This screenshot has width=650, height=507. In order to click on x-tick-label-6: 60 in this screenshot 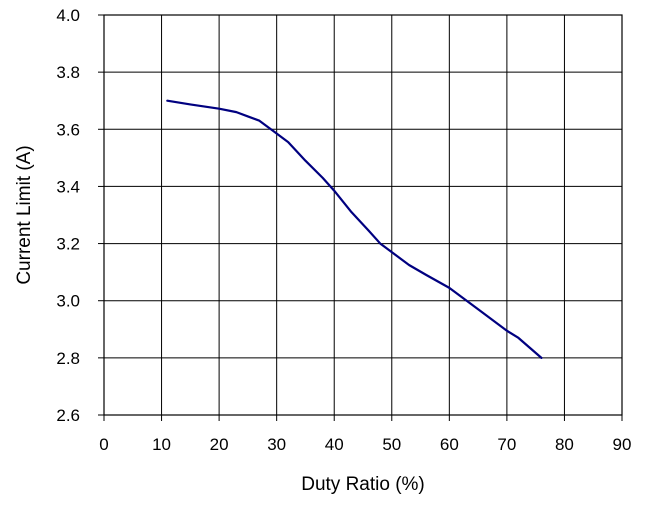, I will do `click(449, 444)`.